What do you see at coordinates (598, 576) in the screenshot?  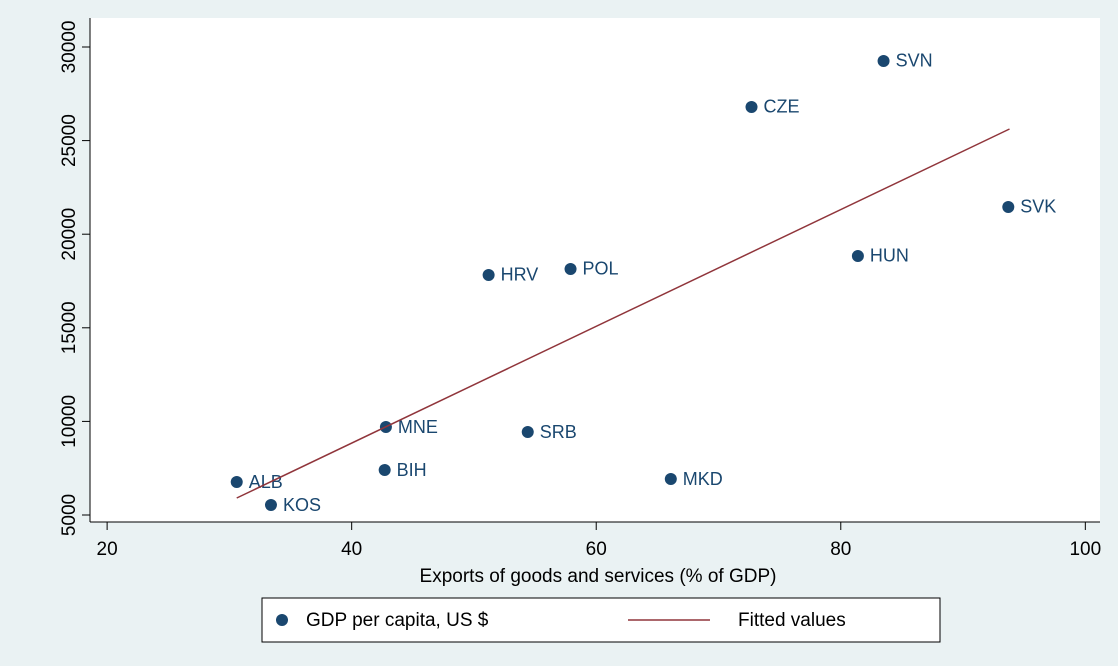 I see `x-axis-label: Exports of goods and services (% of GDP)` at bounding box center [598, 576].